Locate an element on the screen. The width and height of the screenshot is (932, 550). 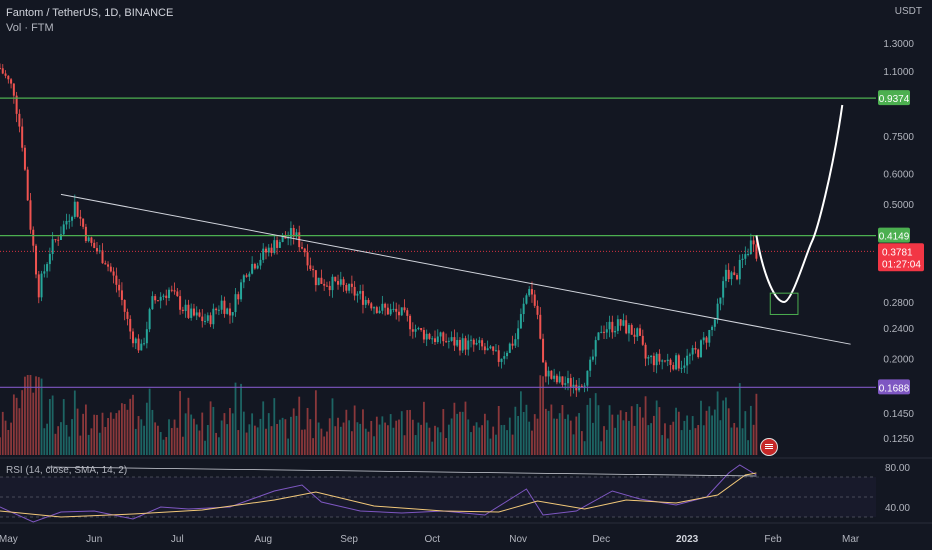
us-flag-icon is located at coordinates (769, 447).